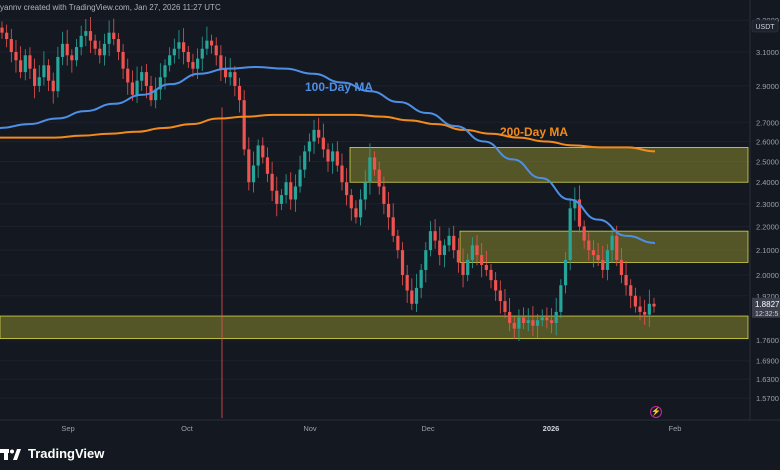 This screenshot has width=780, height=470. Describe the element at coordinates (767, 122) in the screenshot. I see `price-tick-label: 2.7000` at that location.